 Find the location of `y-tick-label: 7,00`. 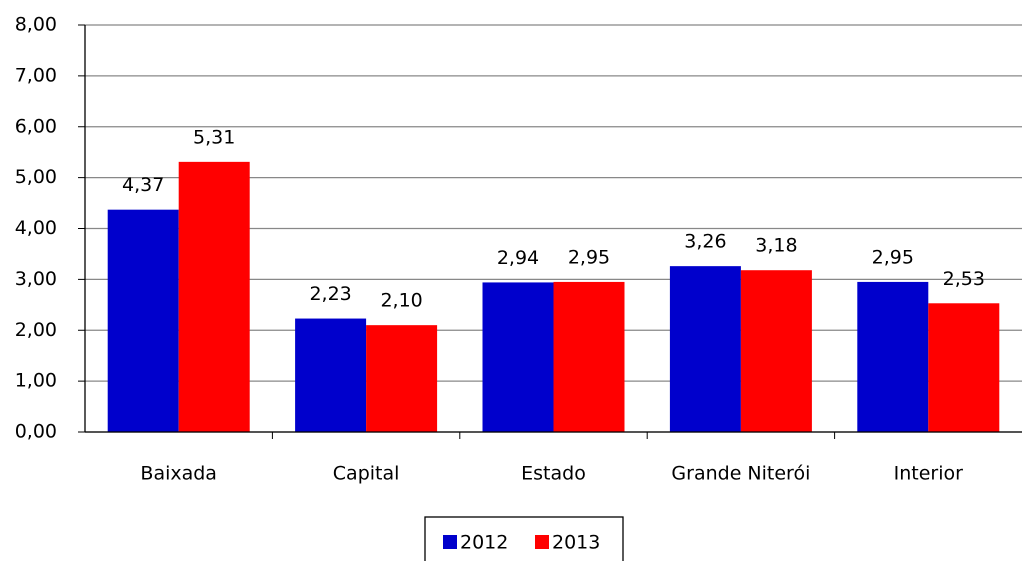

y-tick-label: 7,00 is located at coordinates (36, 75).